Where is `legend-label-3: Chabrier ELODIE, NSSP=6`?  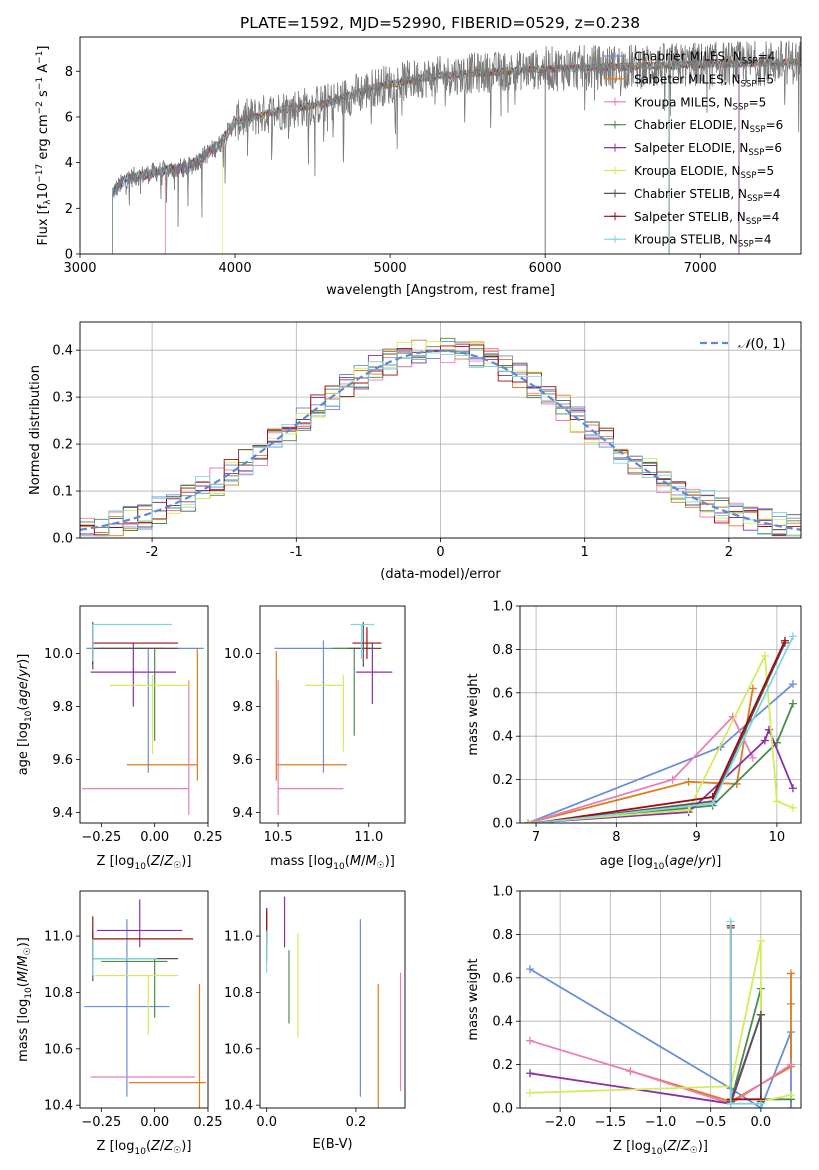
legend-label-3: Chabrier ELODIE, NSSP=6 is located at coordinates (708, 126).